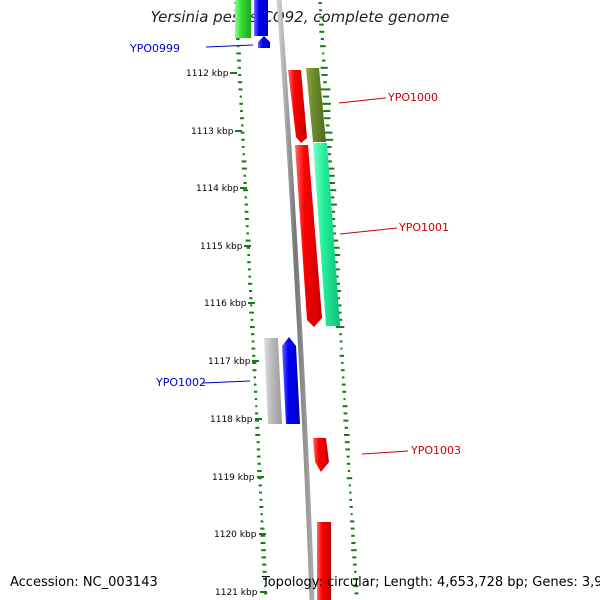 The image size is (600, 600). I want to click on gene-ypo1001, so click(308, 236).